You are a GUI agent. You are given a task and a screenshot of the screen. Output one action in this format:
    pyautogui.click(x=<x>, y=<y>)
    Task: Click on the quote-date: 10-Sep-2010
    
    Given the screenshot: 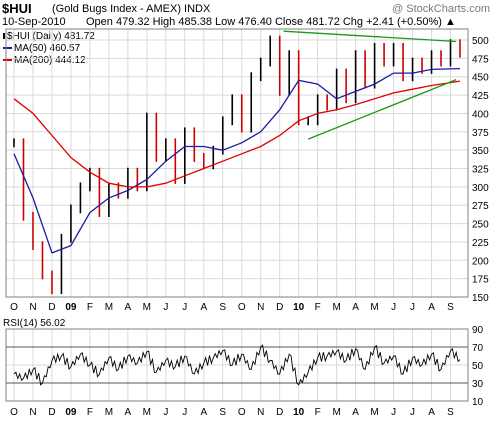 What is the action you would take?
    pyautogui.click(x=34, y=22)
    